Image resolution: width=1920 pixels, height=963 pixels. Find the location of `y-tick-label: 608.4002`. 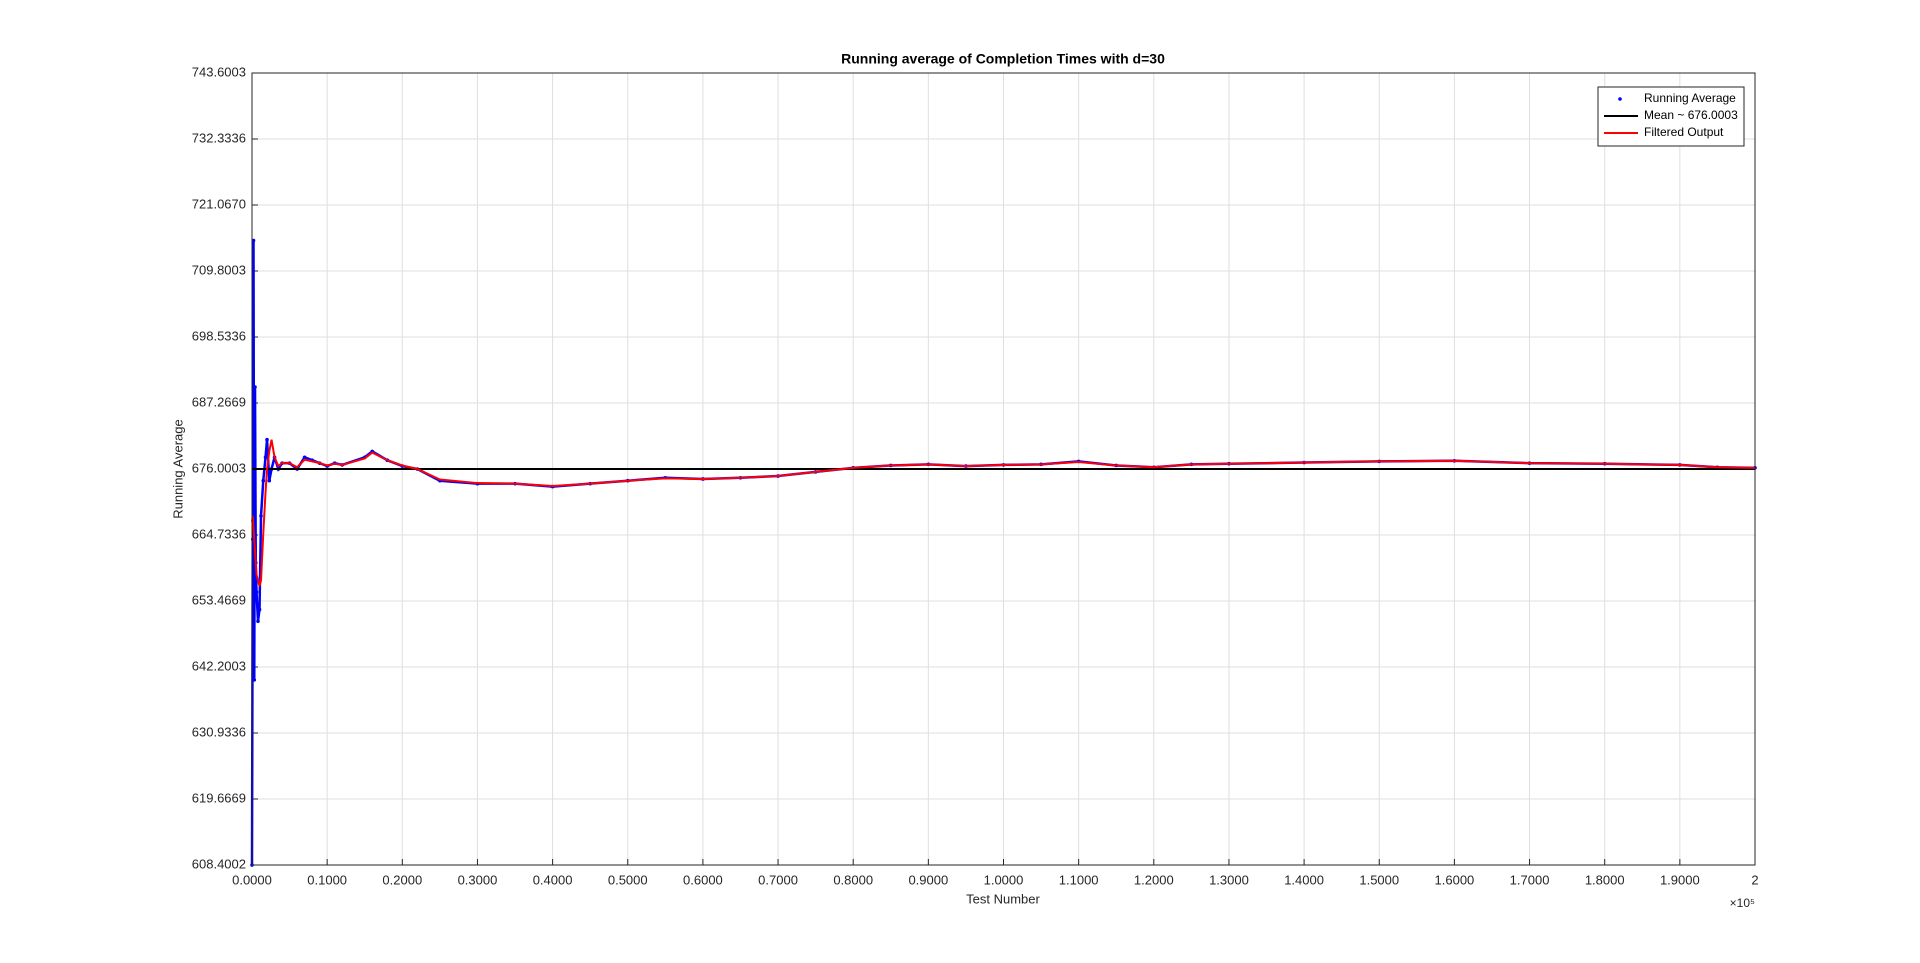

y-tick-label: 608.4002 is located at coordinates (219, 863).